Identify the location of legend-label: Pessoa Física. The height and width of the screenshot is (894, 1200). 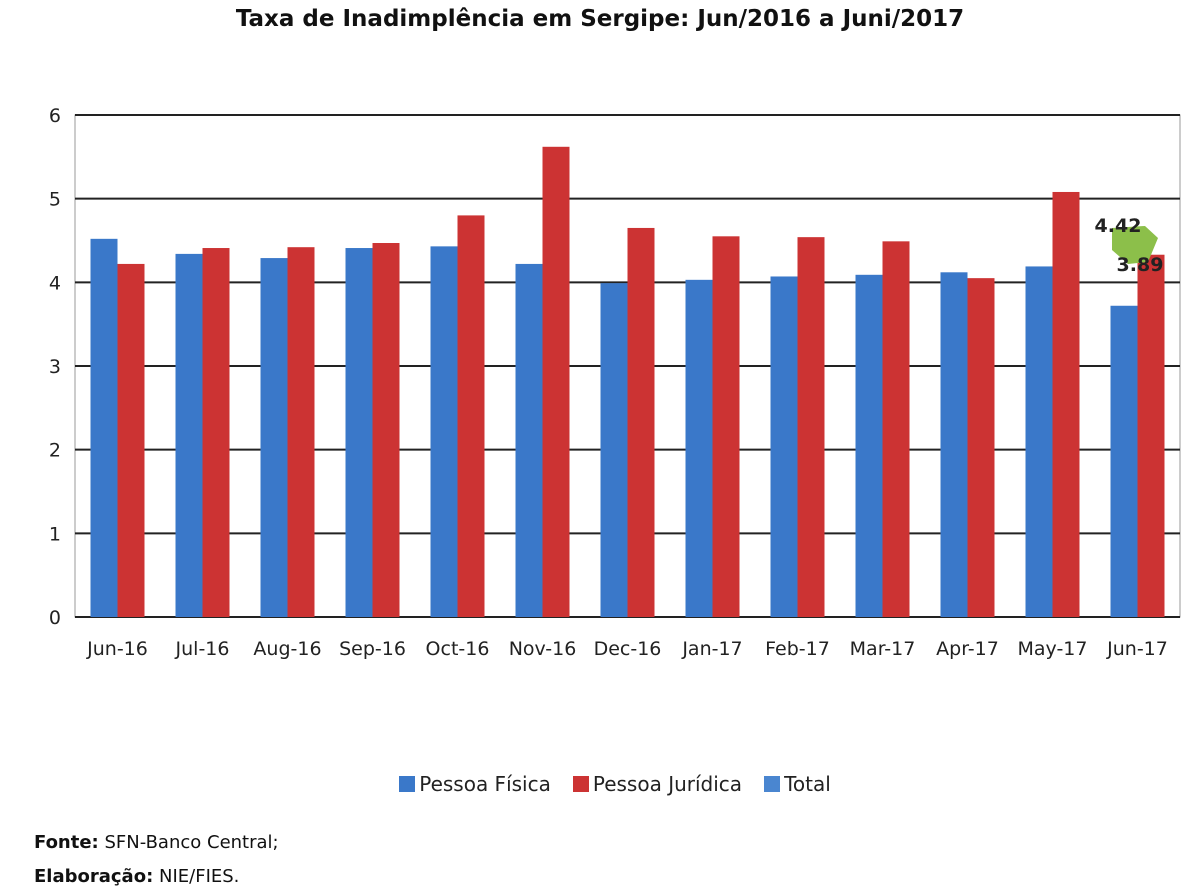
(485, 784).